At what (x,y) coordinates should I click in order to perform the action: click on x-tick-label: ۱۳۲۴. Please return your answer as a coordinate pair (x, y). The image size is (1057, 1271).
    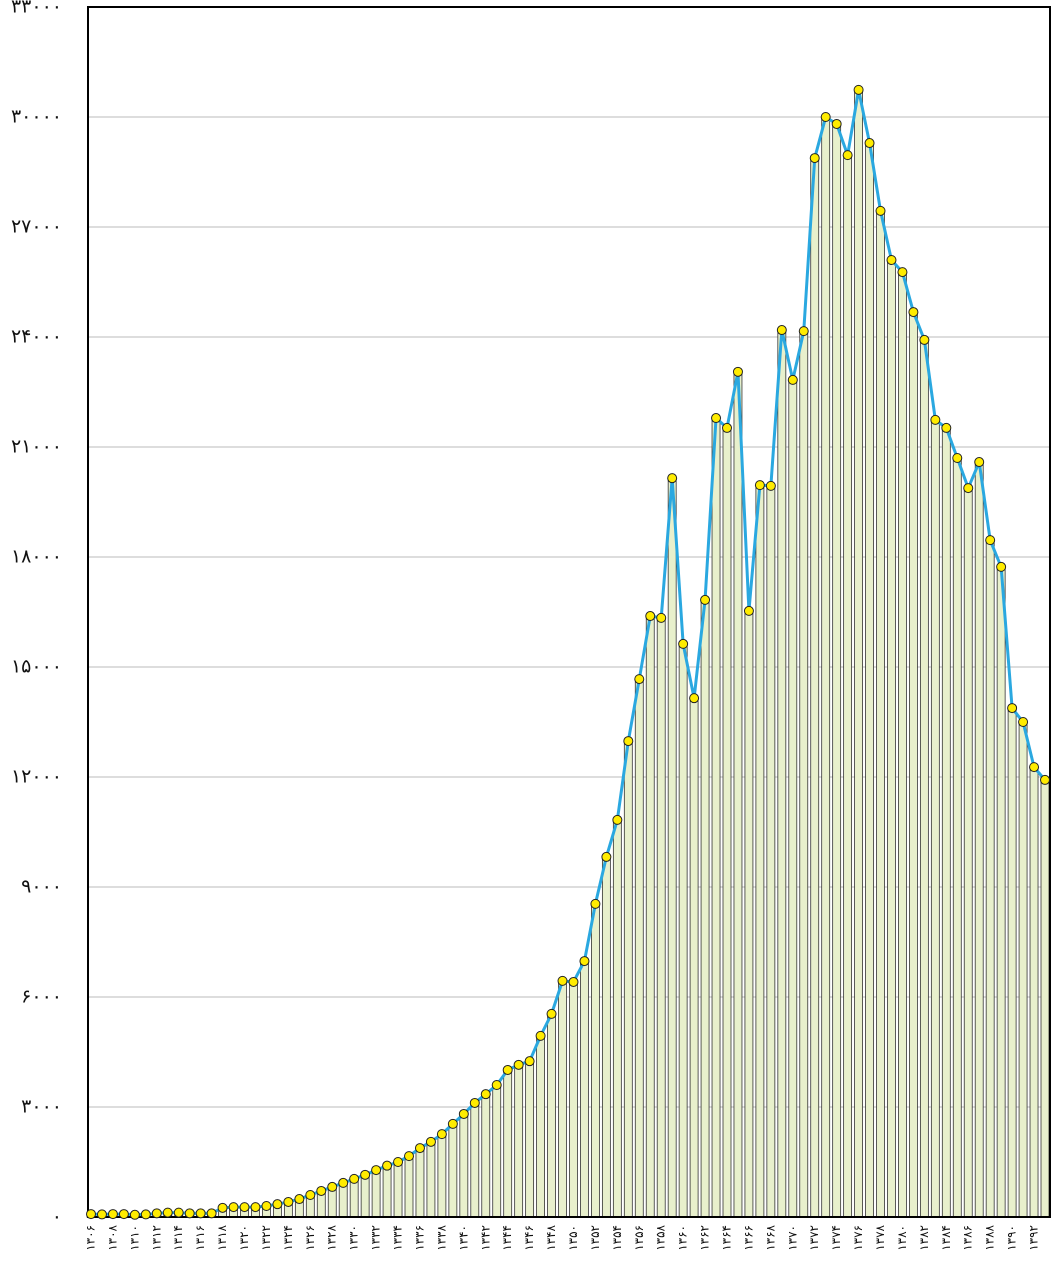
    Looking at the image, I should click on (288, 1238).